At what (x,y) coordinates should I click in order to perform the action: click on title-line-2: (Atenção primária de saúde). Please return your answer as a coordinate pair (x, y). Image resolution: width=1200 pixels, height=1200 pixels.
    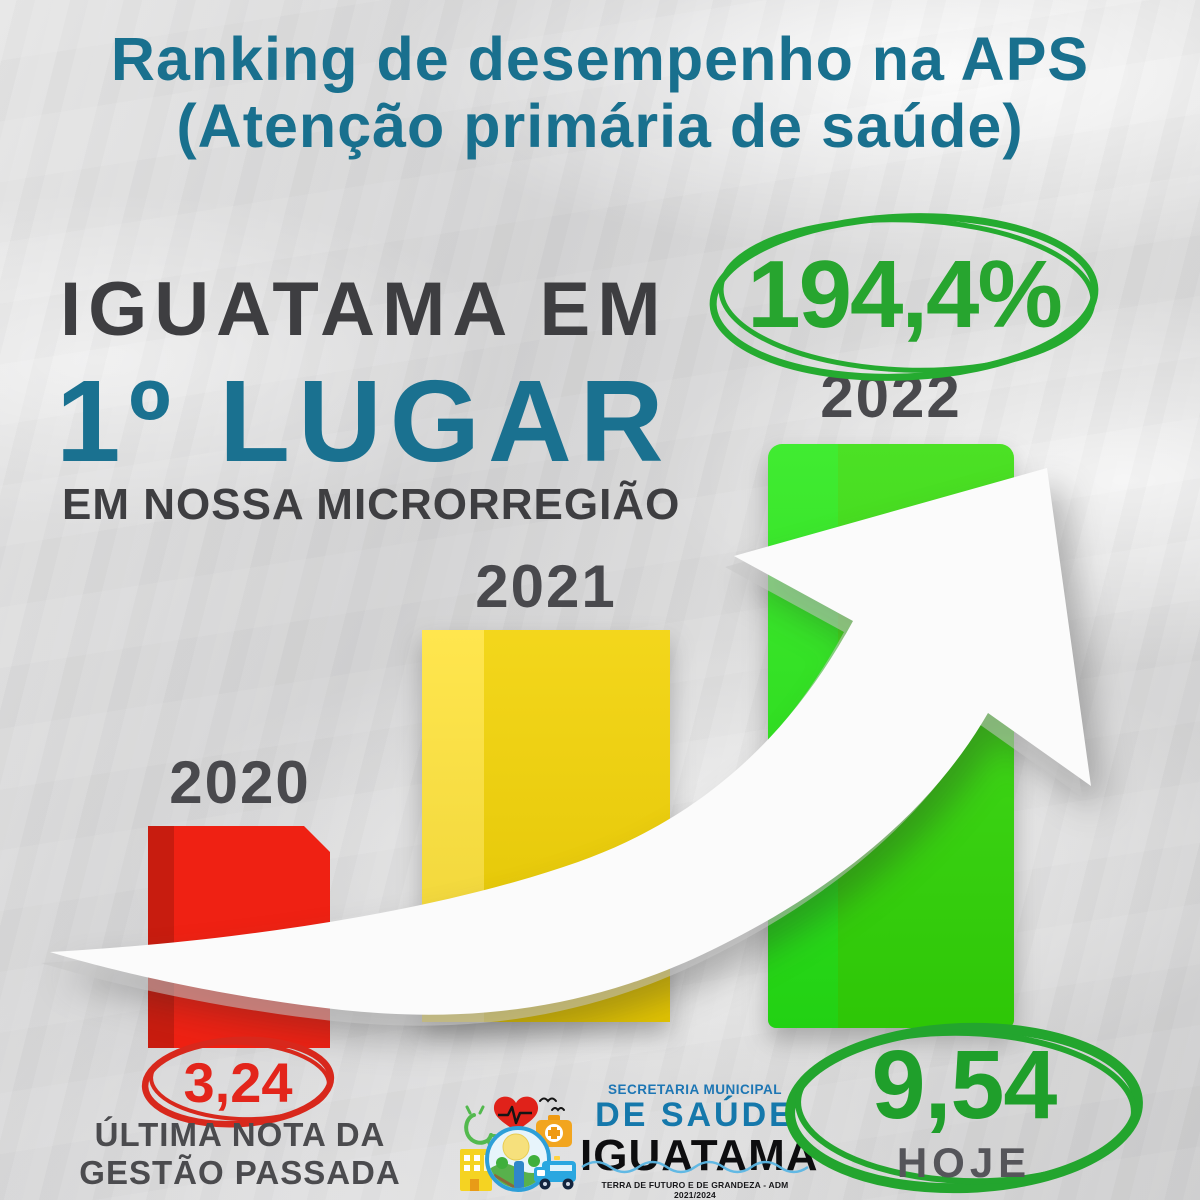
    Looking at the image, I should click on (600, 126).